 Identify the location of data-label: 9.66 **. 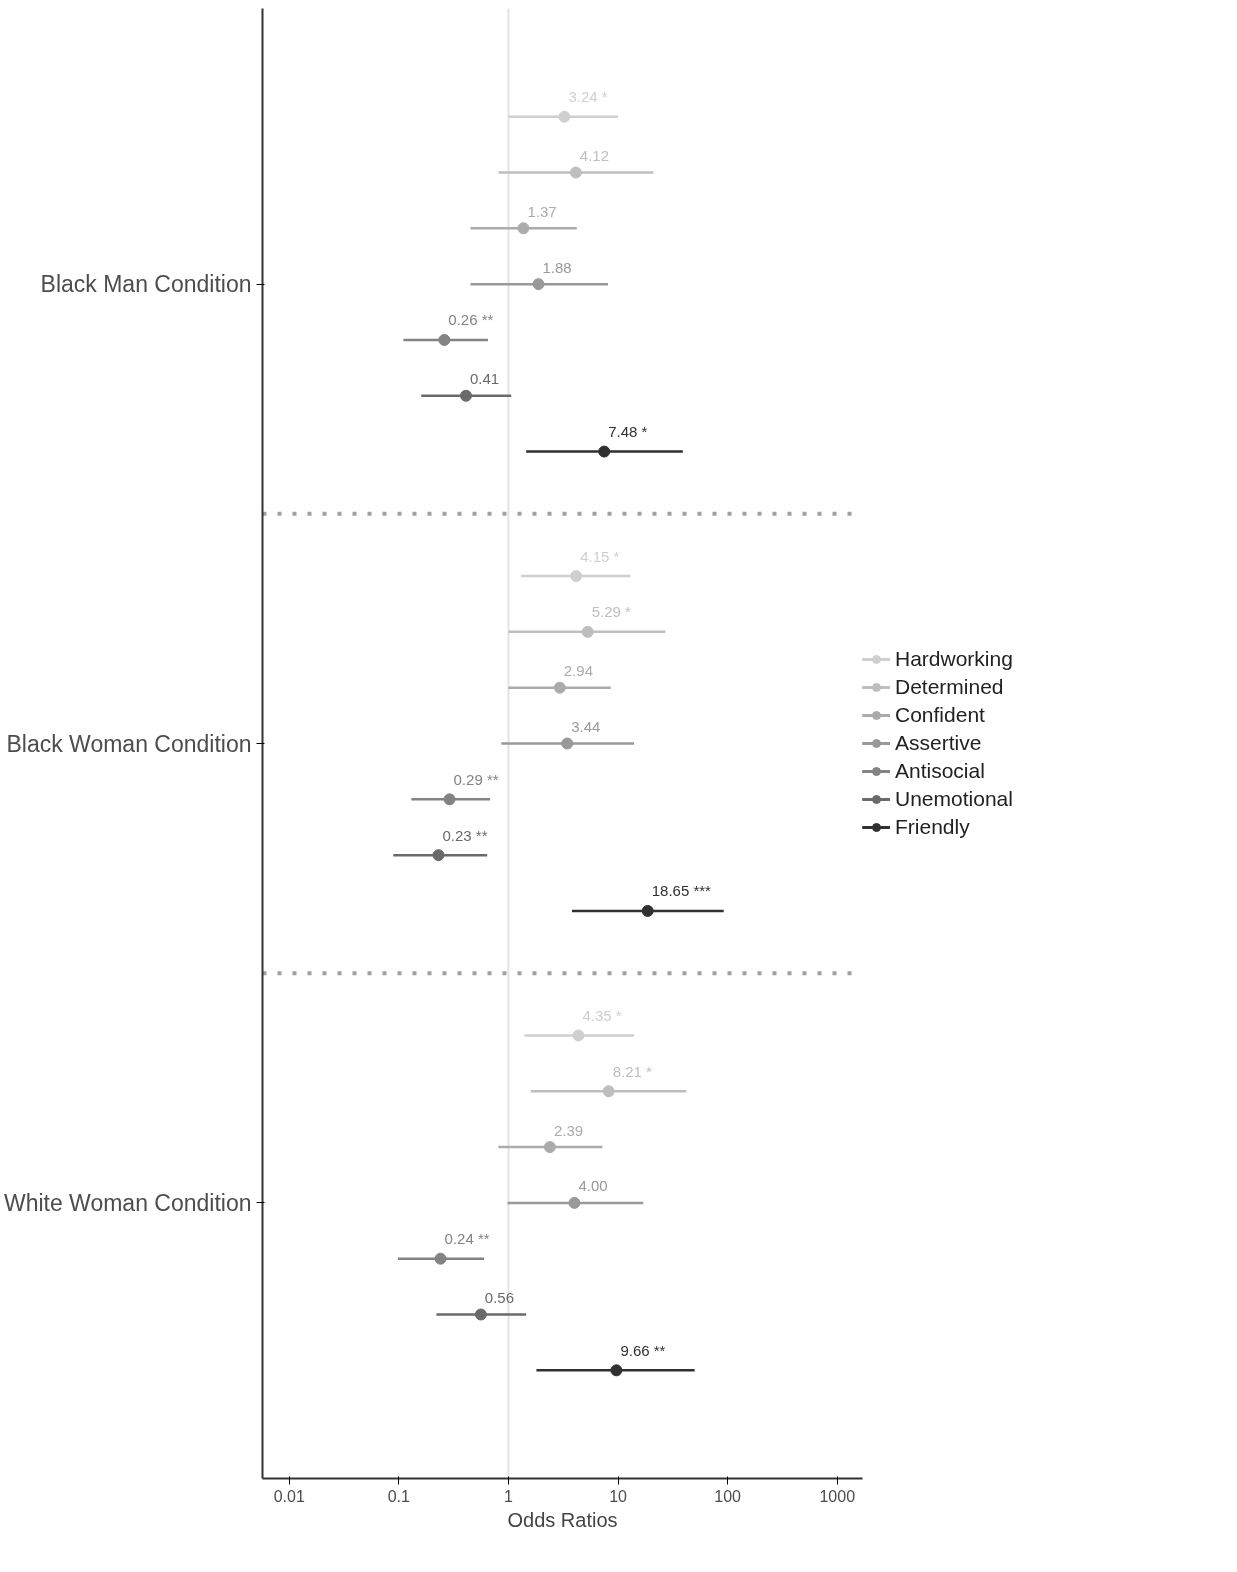
(643, 1350).